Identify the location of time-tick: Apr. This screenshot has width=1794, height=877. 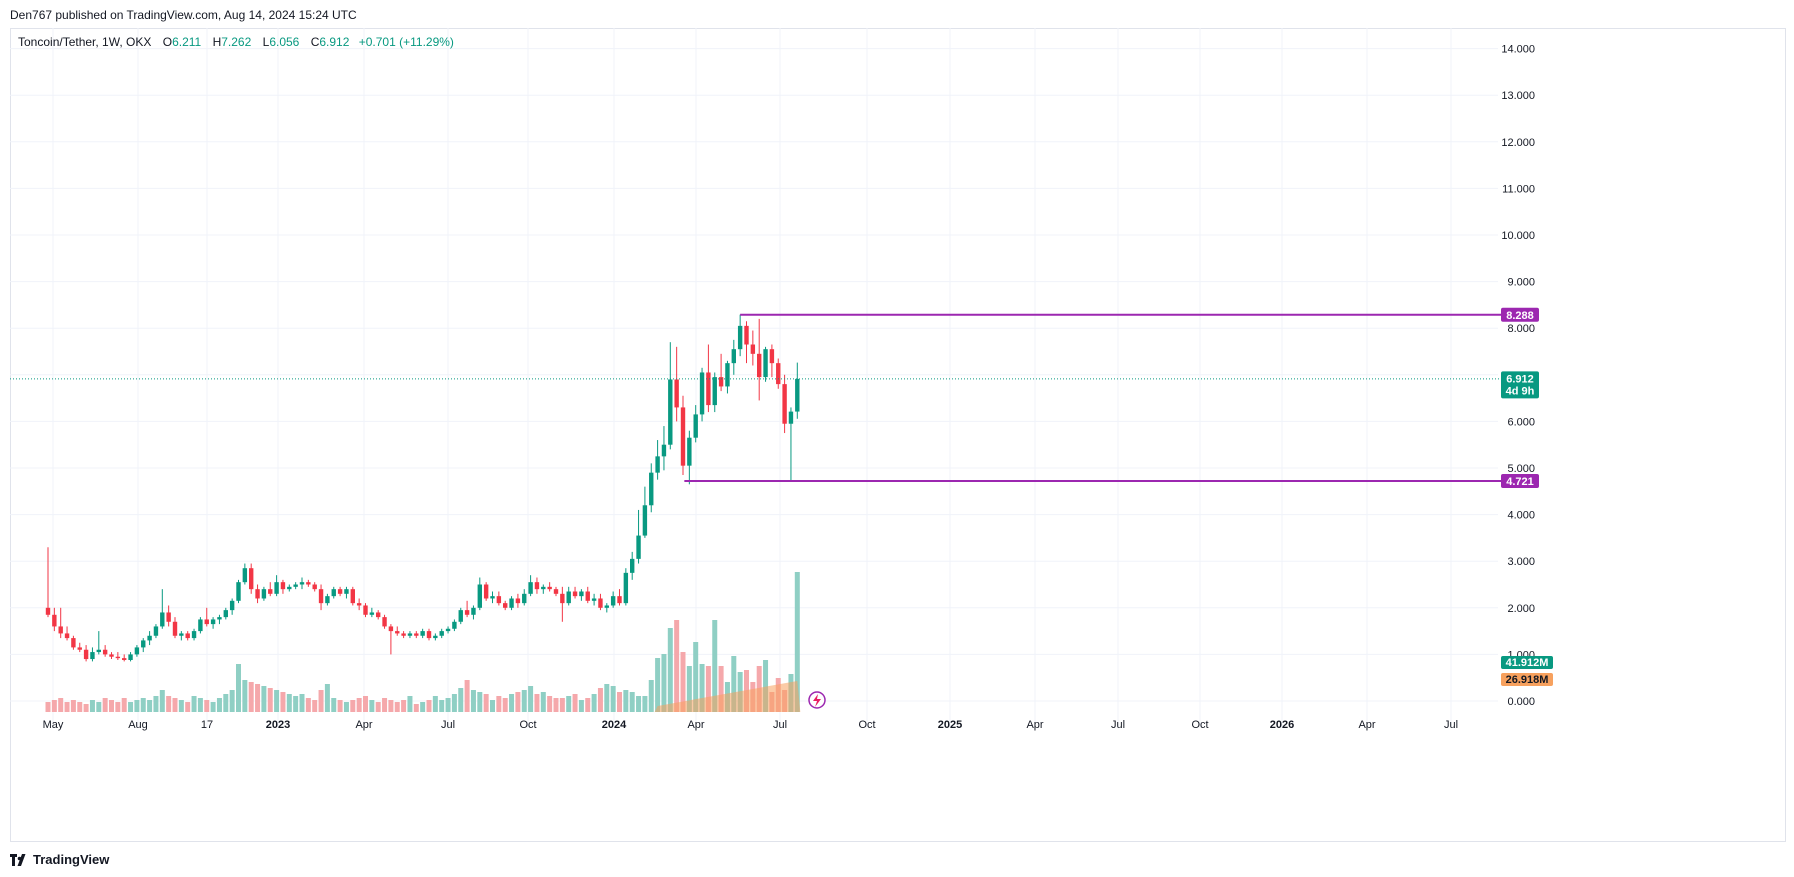
(363, 725).